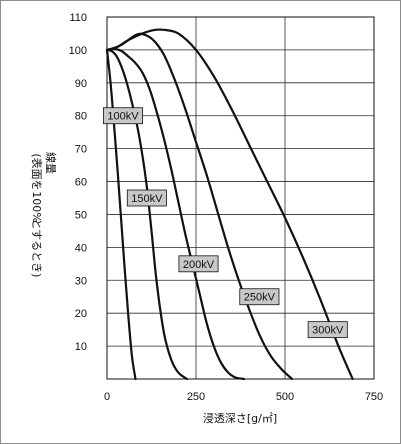  What do you see at coordinates (81, 215) in the screenshot?
I see `y-tick-label: 50` at bounding box center [81, 215].